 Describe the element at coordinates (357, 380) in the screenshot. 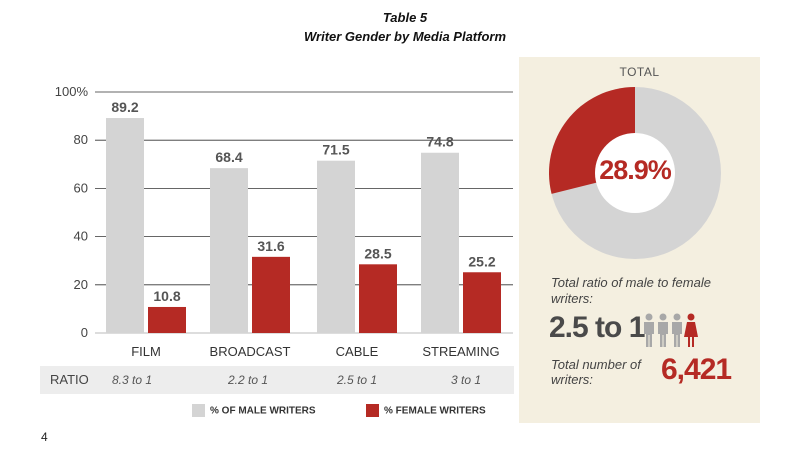

I see `ratio-value-cable: 2.5 to 1` at that location.